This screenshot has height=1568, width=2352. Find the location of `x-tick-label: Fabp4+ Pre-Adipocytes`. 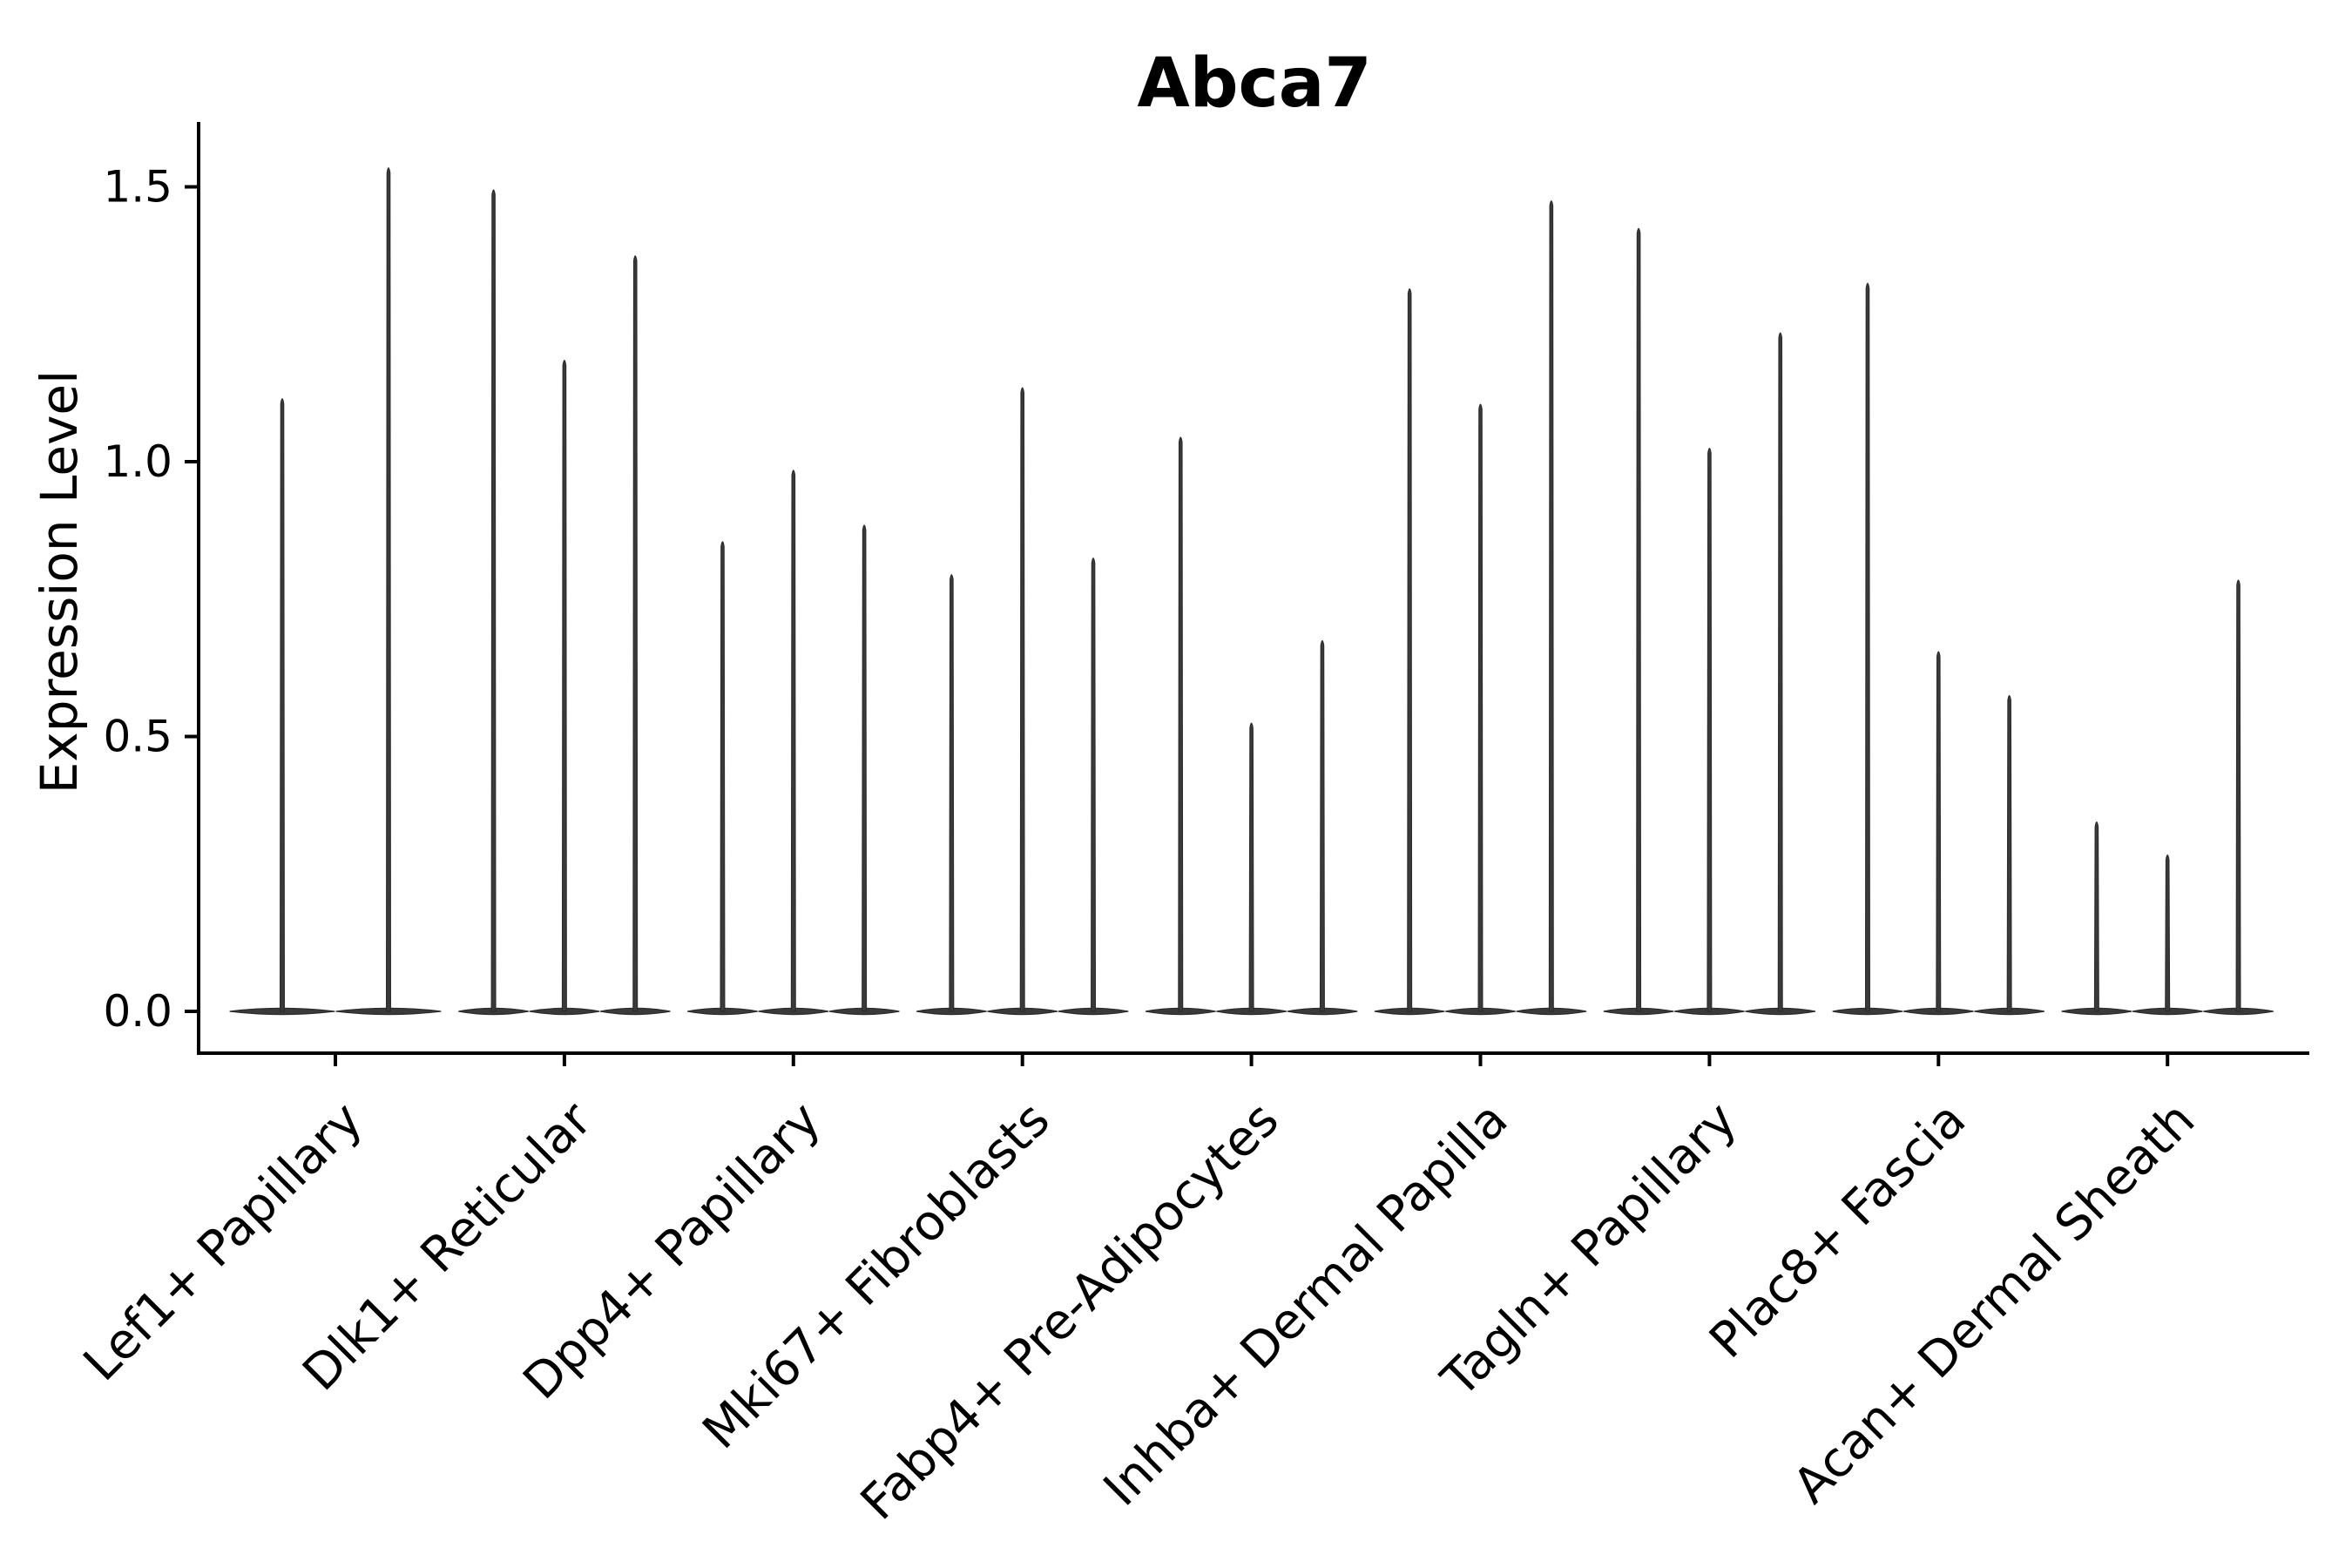

x-tick-label: Fabp4+ Pre-Adipocytes is located at coordinates (1070, 1311).